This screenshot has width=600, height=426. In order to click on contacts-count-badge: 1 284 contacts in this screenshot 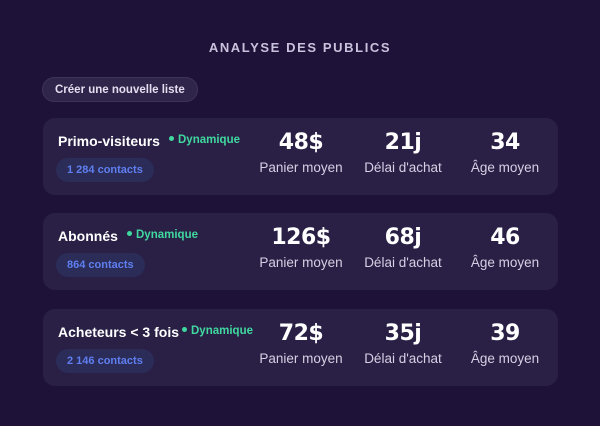, I will do `click(105, 170)`.